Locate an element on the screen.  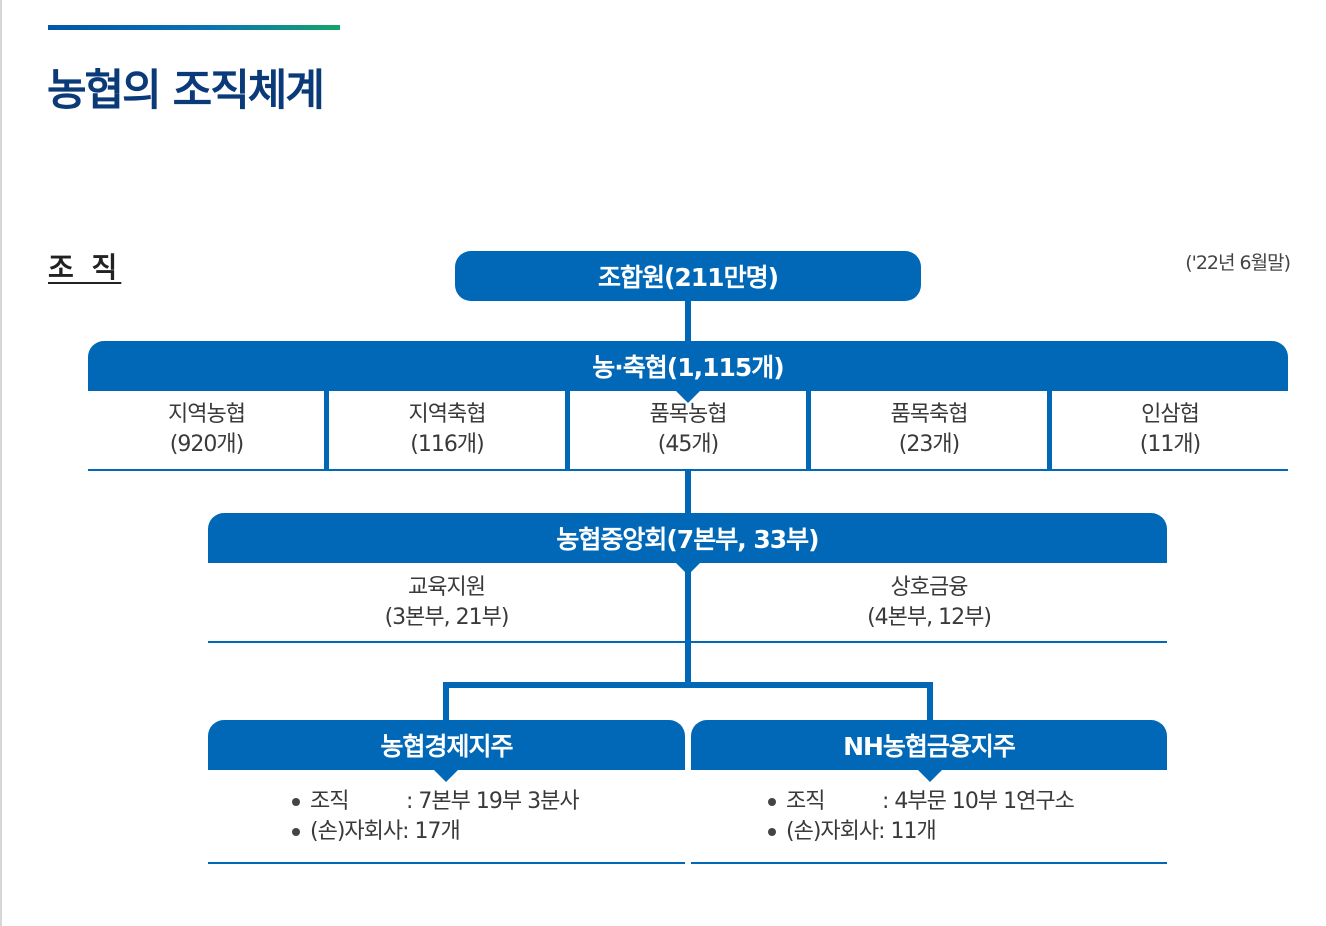
financial-holding-details: 조직 : 4부문 10부 1연구소 (손)자회사 : 11개 is located at coordinates (921, 817).